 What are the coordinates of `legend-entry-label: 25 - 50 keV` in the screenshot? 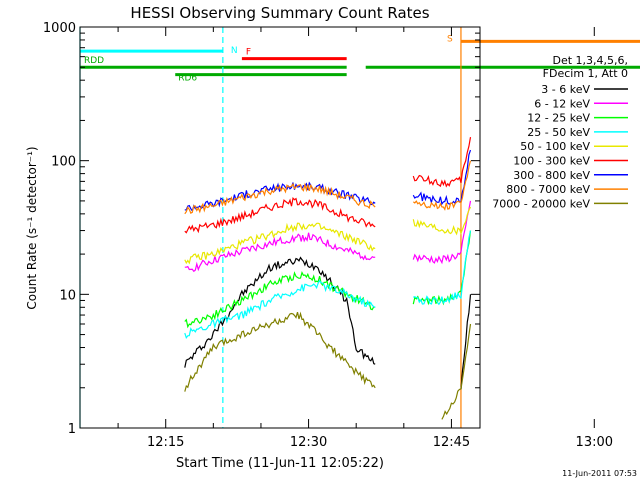 It's located at (558, 132).